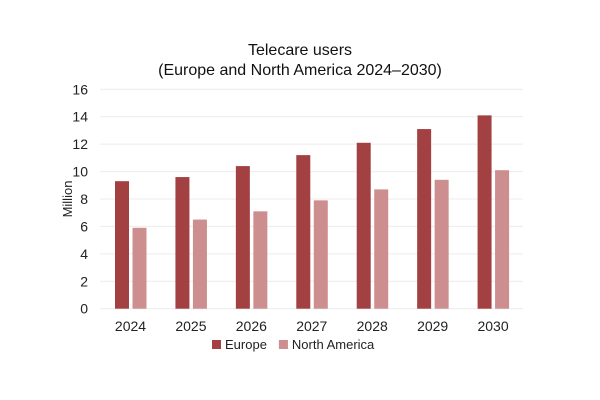 This screenshot has height=400, width=600. Describe the element at coordinates (182, 243) in the screenshot. I see `bar-europe-2025` at that location.